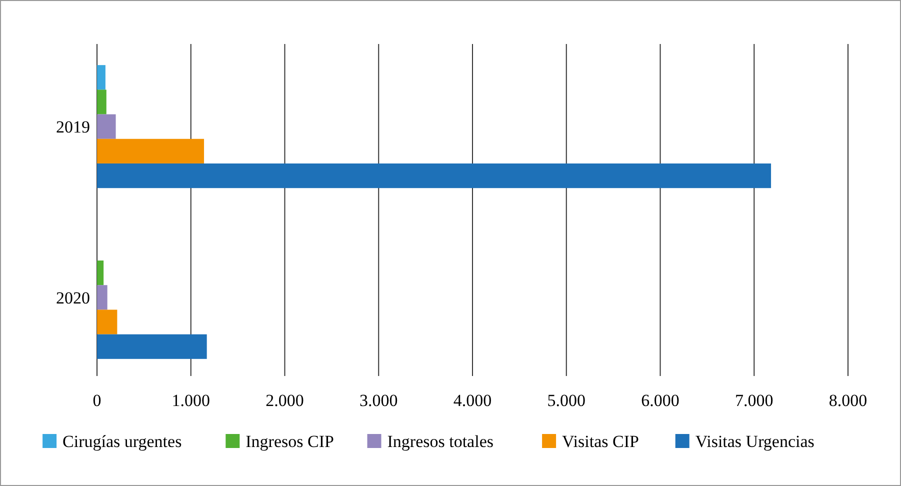 The image size is (901, 486). I want to click on x-tick-label: 2.000, so click(285, 400).